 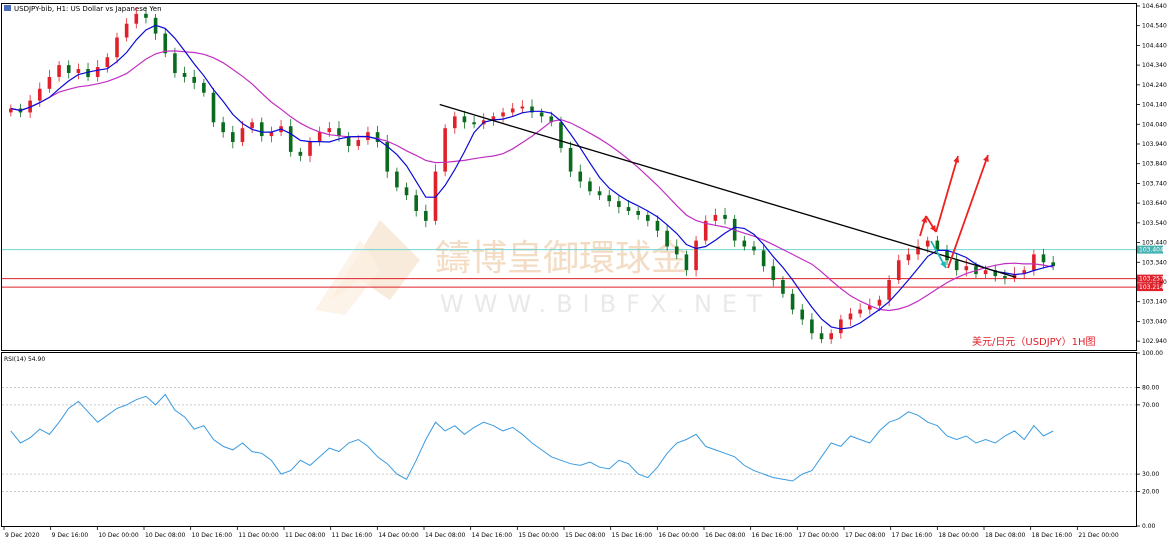 I want to click on rsi-axis: 100.00 80.00 70.00 30.00 20.00 0.00, so click(x=1149, y=440).